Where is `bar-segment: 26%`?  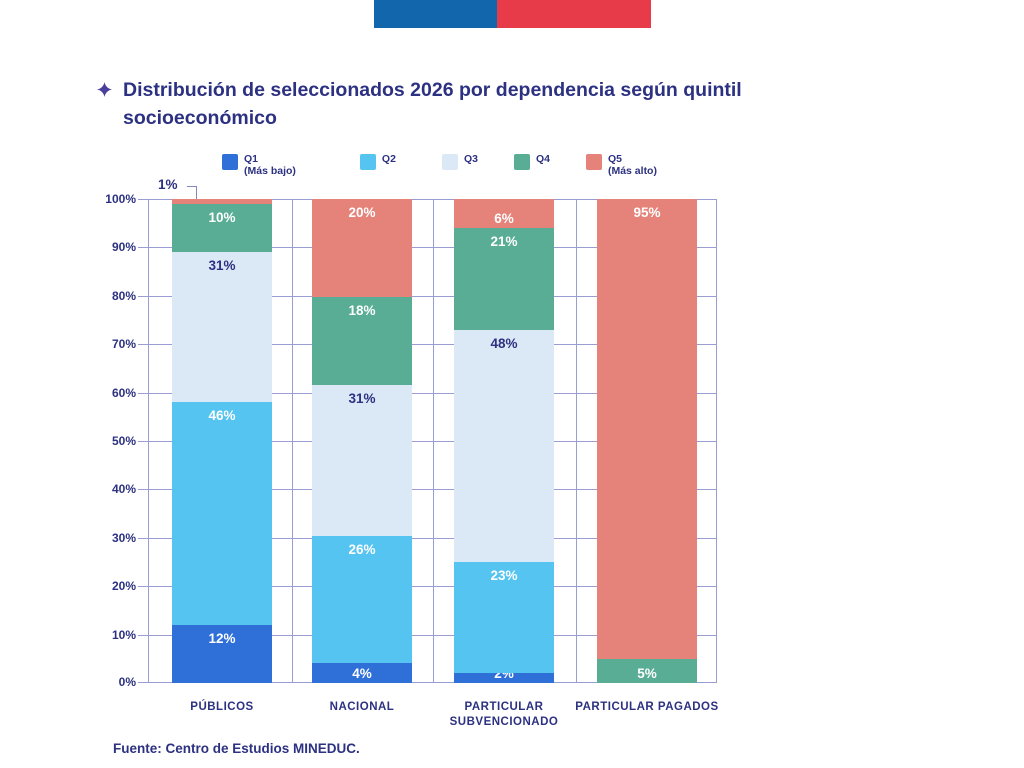
bar-segment: 26% is located at coordinates (362, 600).